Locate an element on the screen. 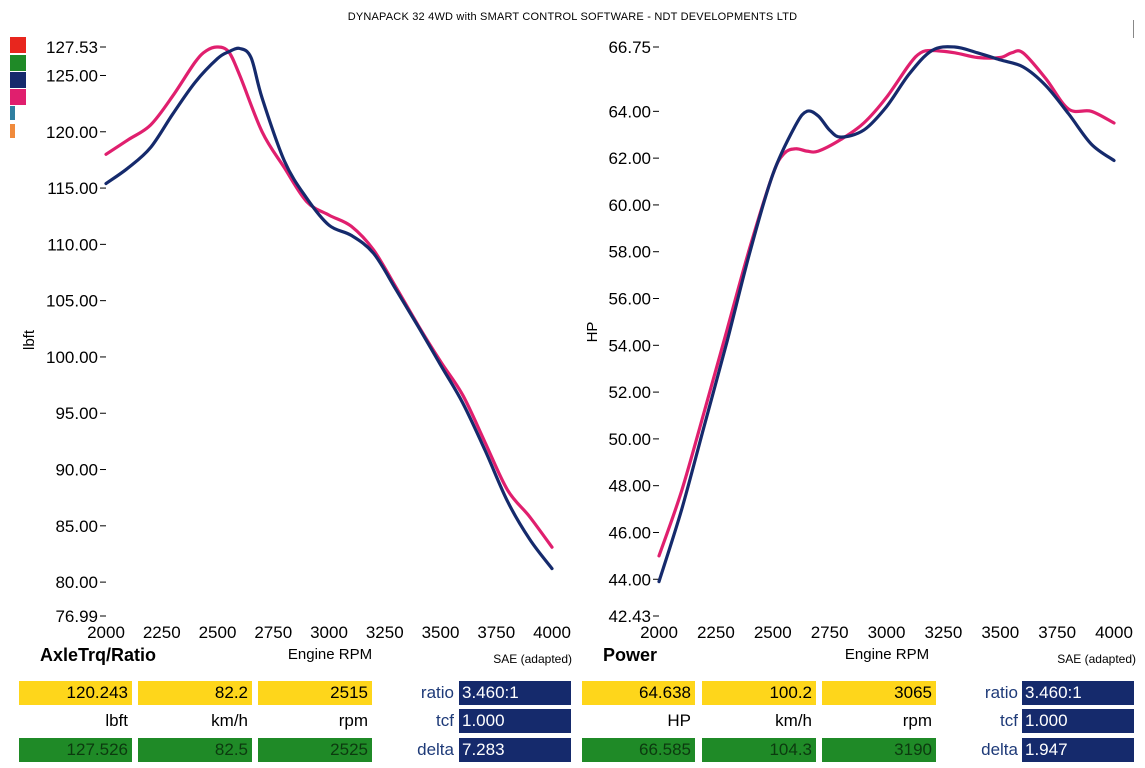  y-tick-label: 80.00 is located at coordinates (76, 582).